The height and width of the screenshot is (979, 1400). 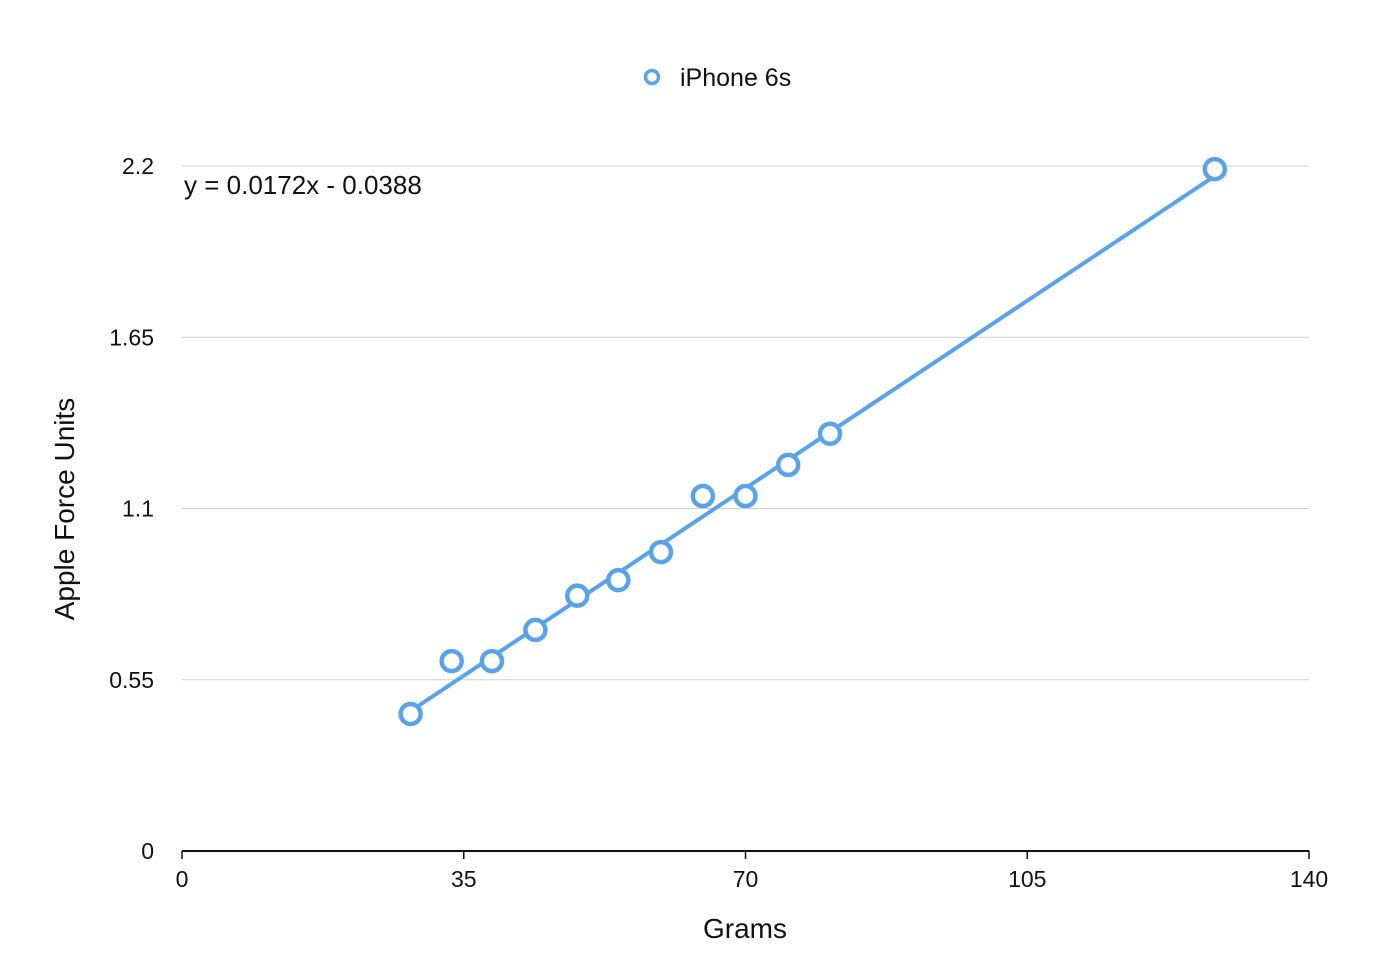 What do you see at coordinates (303, 185) in the screenshot?
I see `trendline-equation: y = 0.0172x - 0.0388` at bounding box center [303, 185].